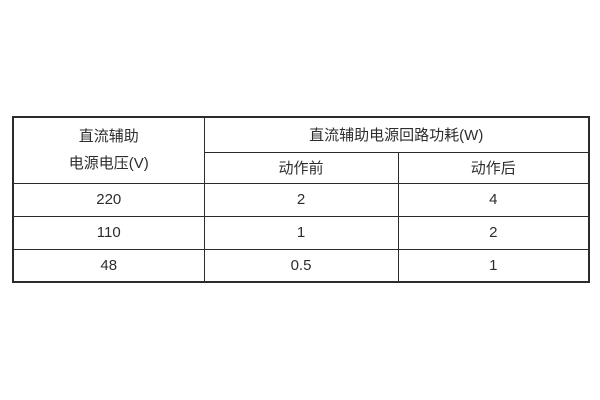 Image resolution: width=600 pixels, height=400 pixels. What do you see at coordinates (493, 167) in the screenshot?
I see `header-after-cell: 动作后` at bounding box center [493, 167].